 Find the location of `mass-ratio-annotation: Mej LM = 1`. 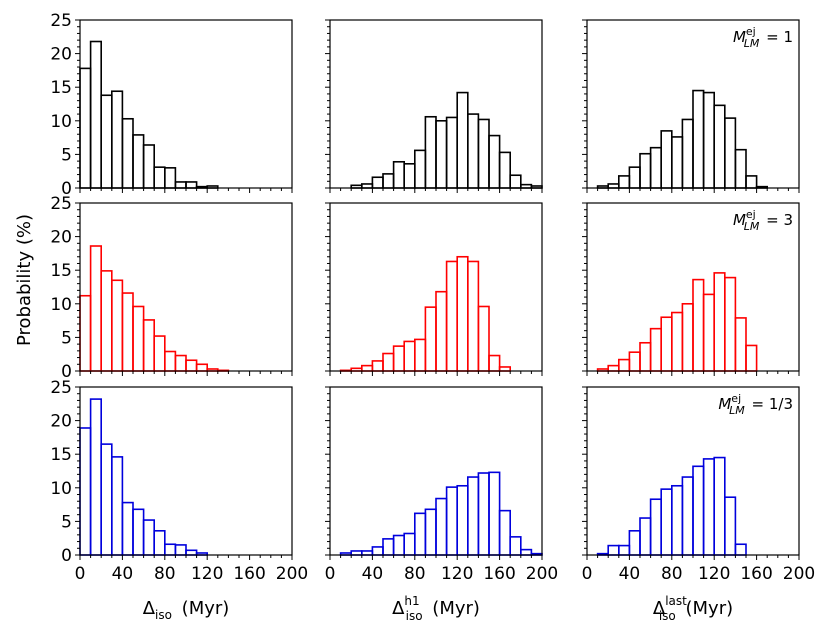

mass-ratio-annotation: Mej LM = 1 is located at coordinates (763, 37).